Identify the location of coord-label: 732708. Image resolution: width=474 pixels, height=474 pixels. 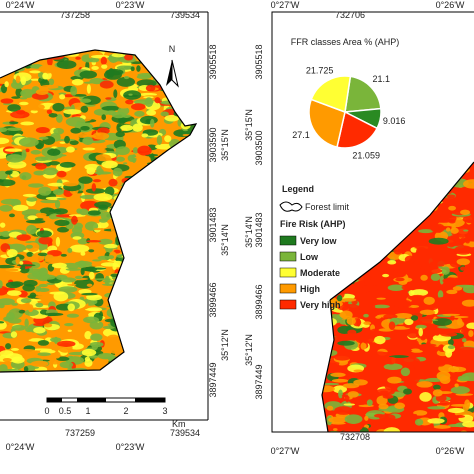
(355, 437).